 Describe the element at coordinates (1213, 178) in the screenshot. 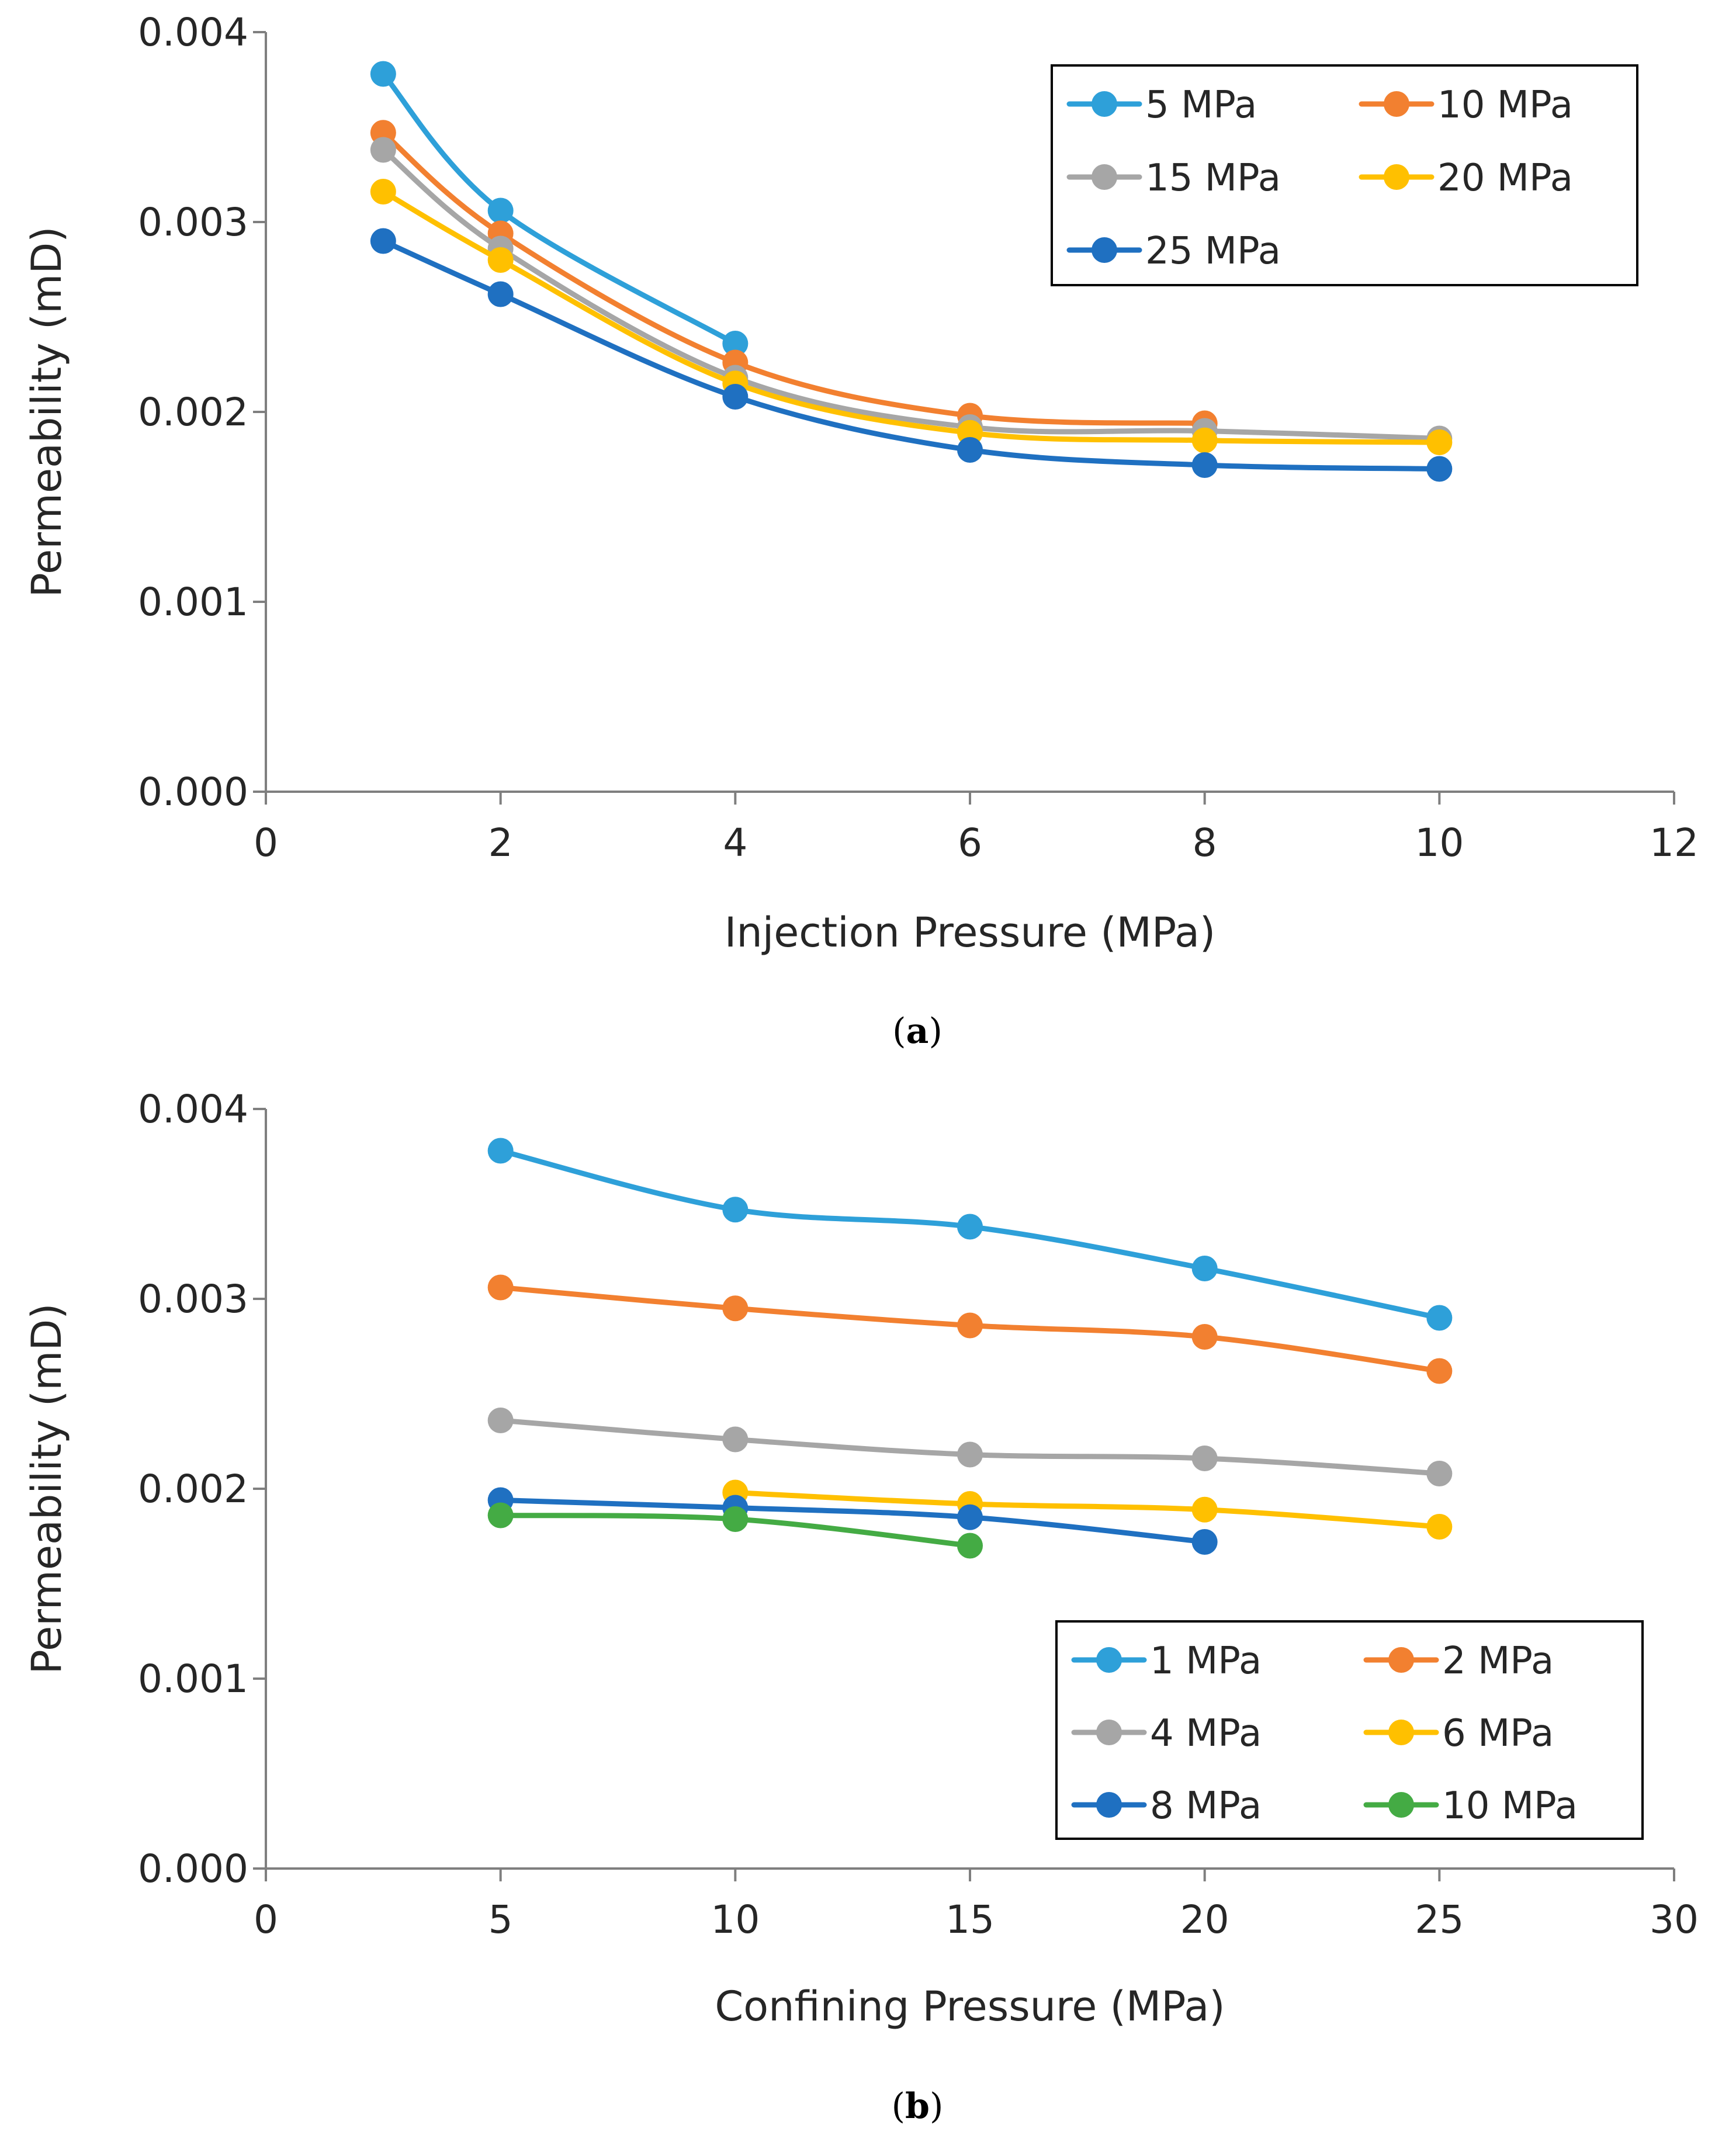

I see `legend-label: 15 MPa` at that location.